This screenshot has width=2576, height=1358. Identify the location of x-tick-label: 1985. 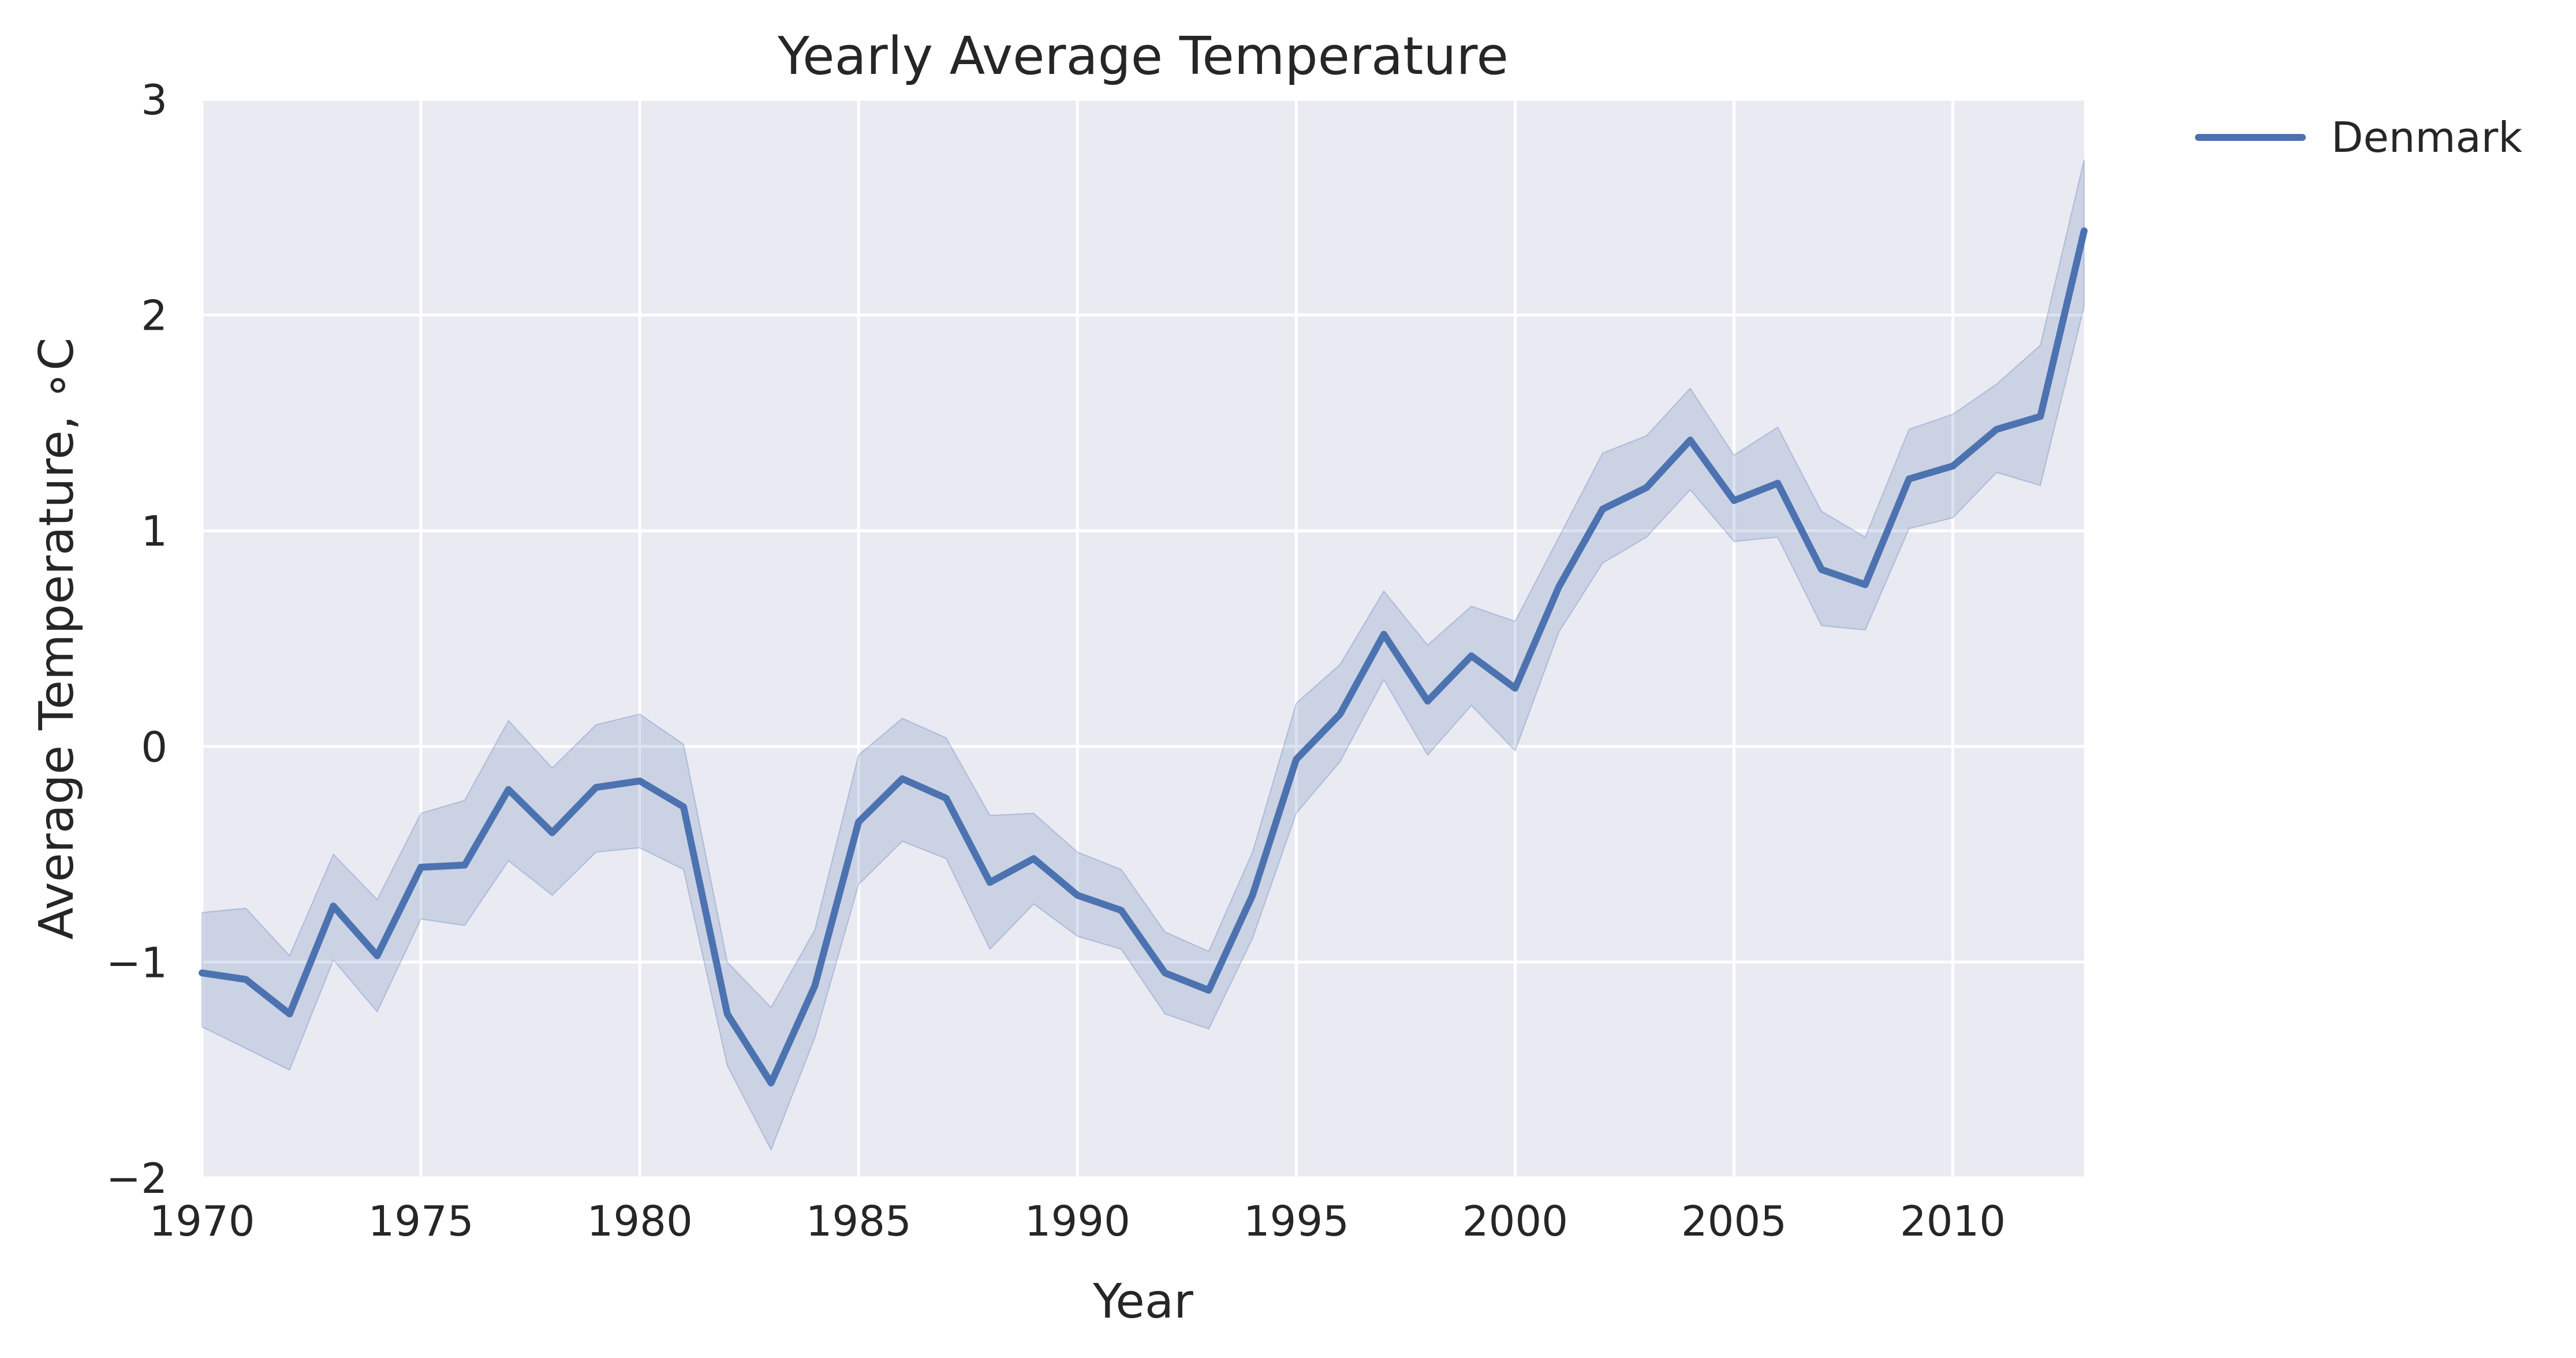
(859, 1221).